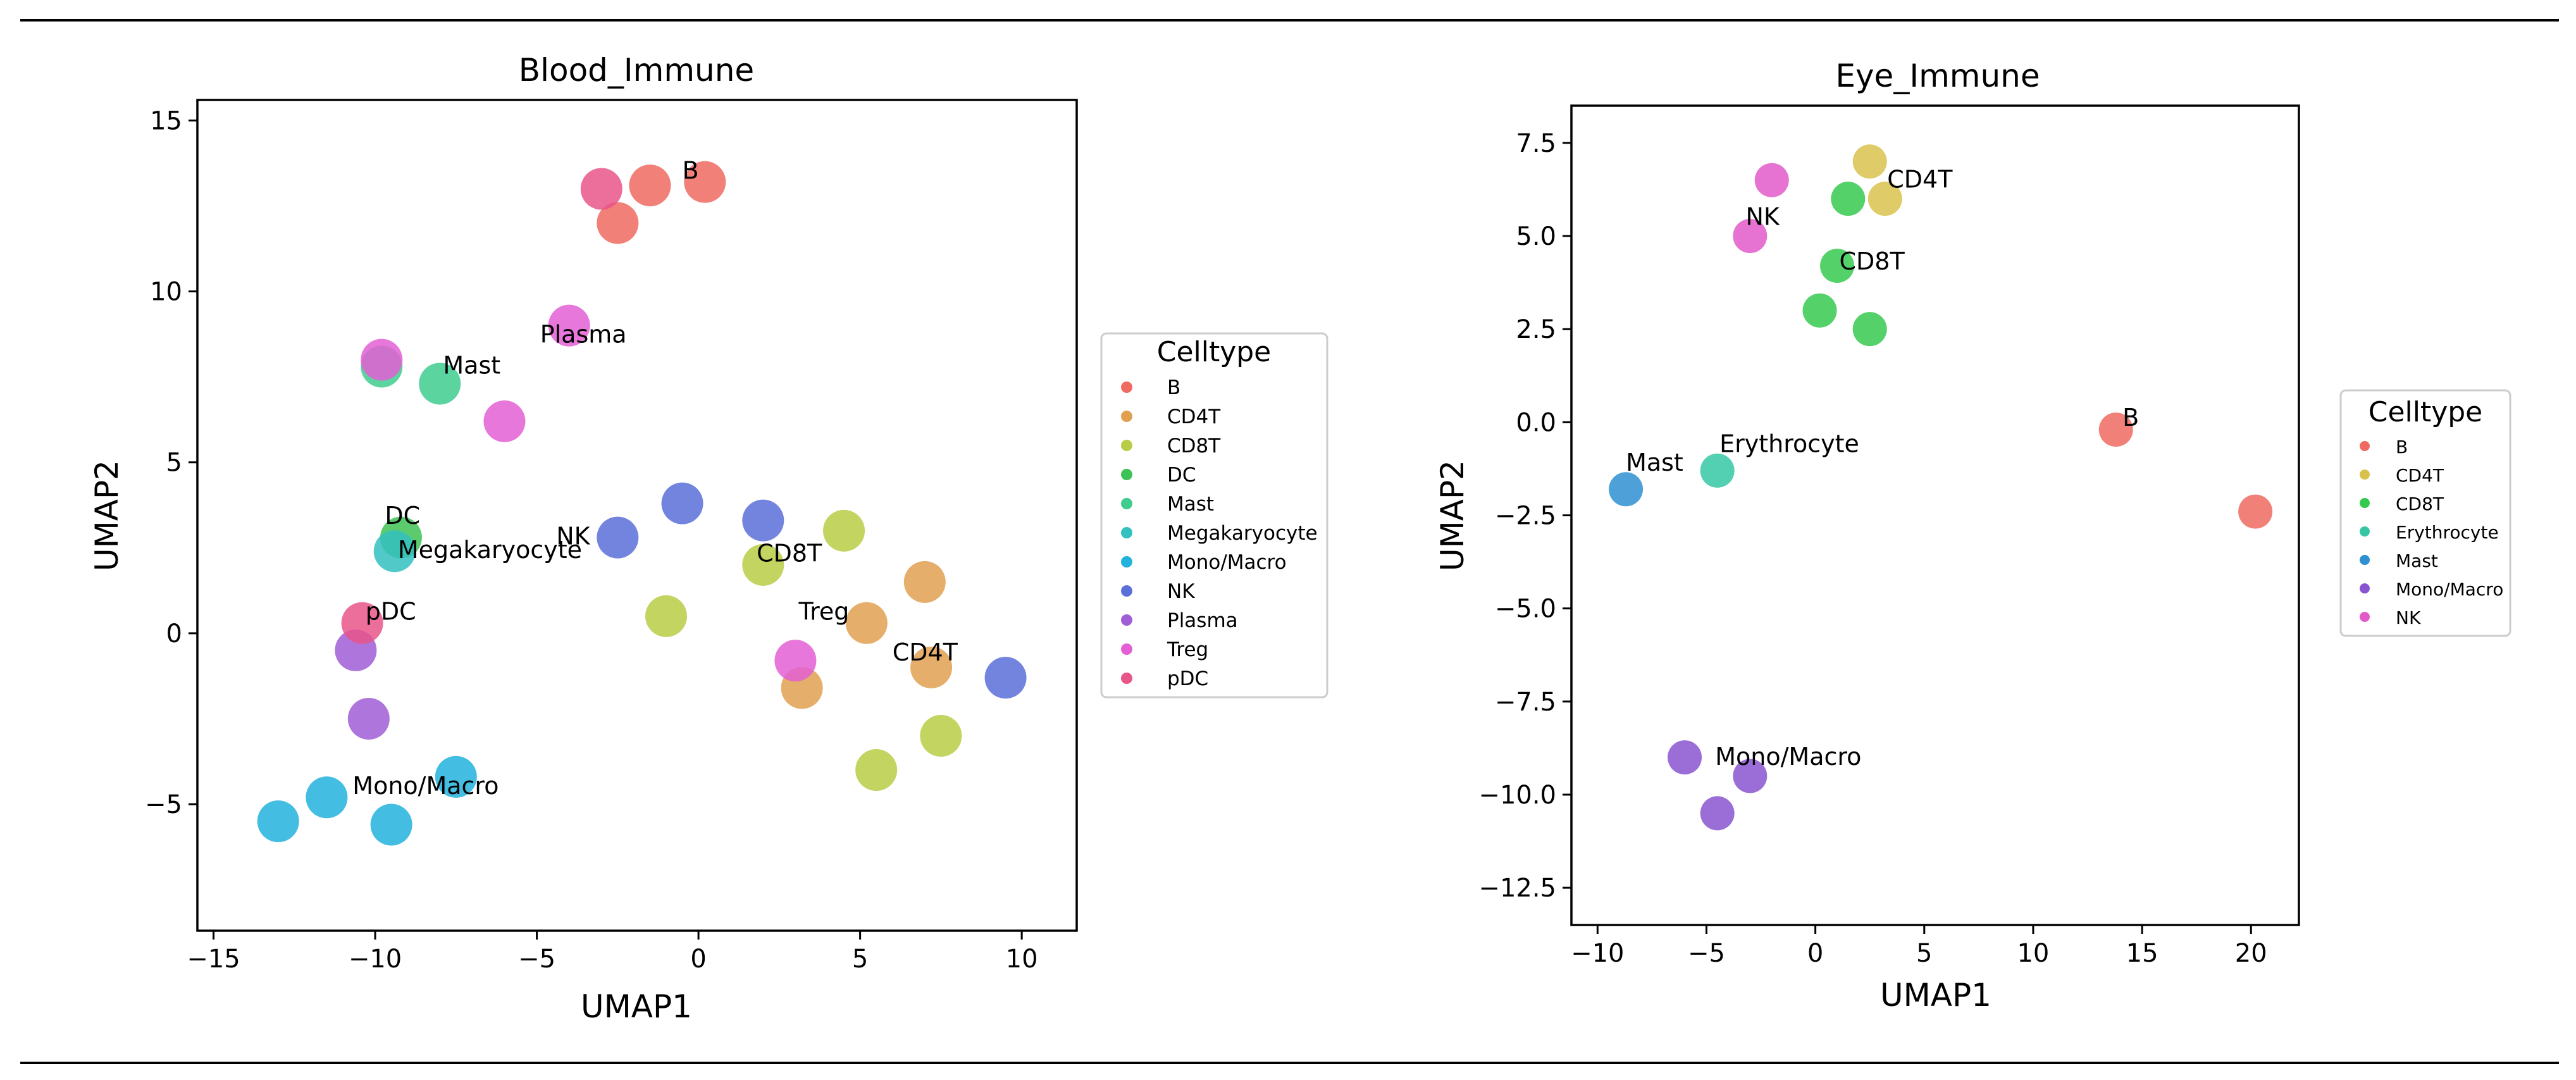  I want to click on legend-item-cd8t: CD8T, so click(1171, 446).